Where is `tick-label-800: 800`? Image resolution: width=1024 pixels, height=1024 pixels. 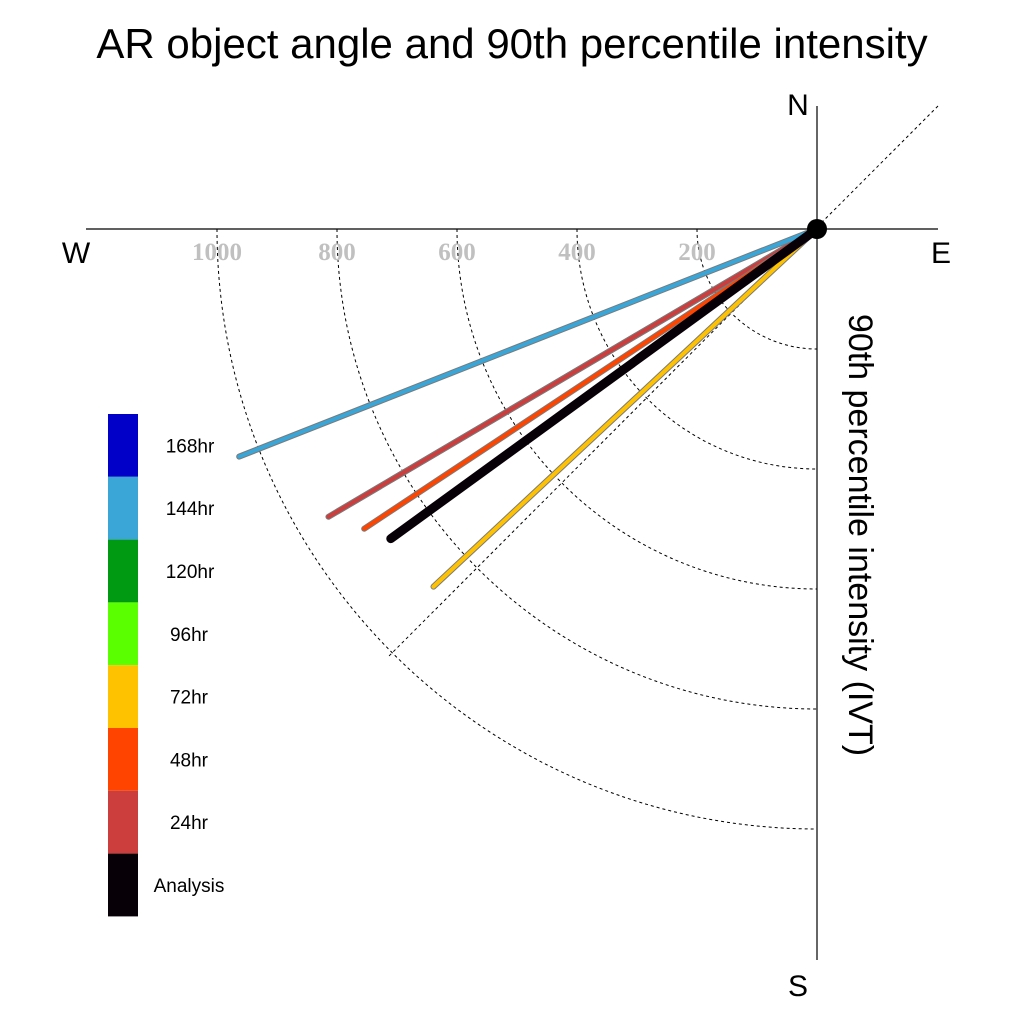 tick-label-800: 800 is located at coordinates (337, 252).